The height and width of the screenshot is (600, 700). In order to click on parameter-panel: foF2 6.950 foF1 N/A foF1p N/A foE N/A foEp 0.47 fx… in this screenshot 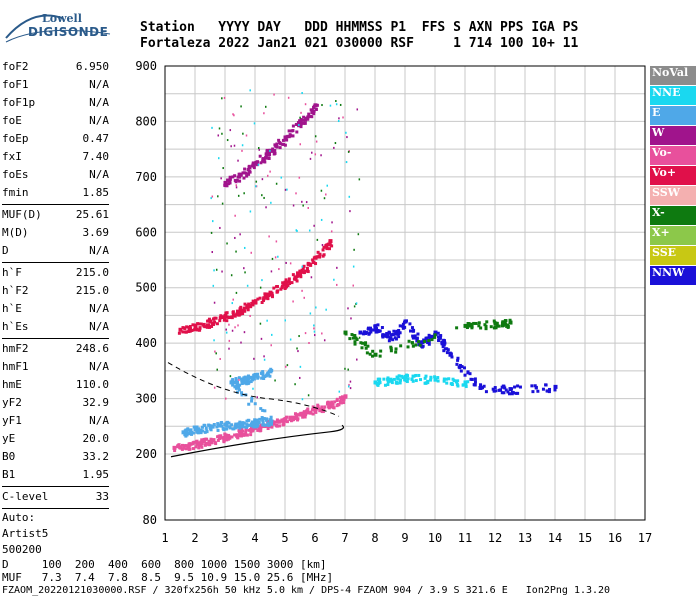, I will do `click(55, 308)`.